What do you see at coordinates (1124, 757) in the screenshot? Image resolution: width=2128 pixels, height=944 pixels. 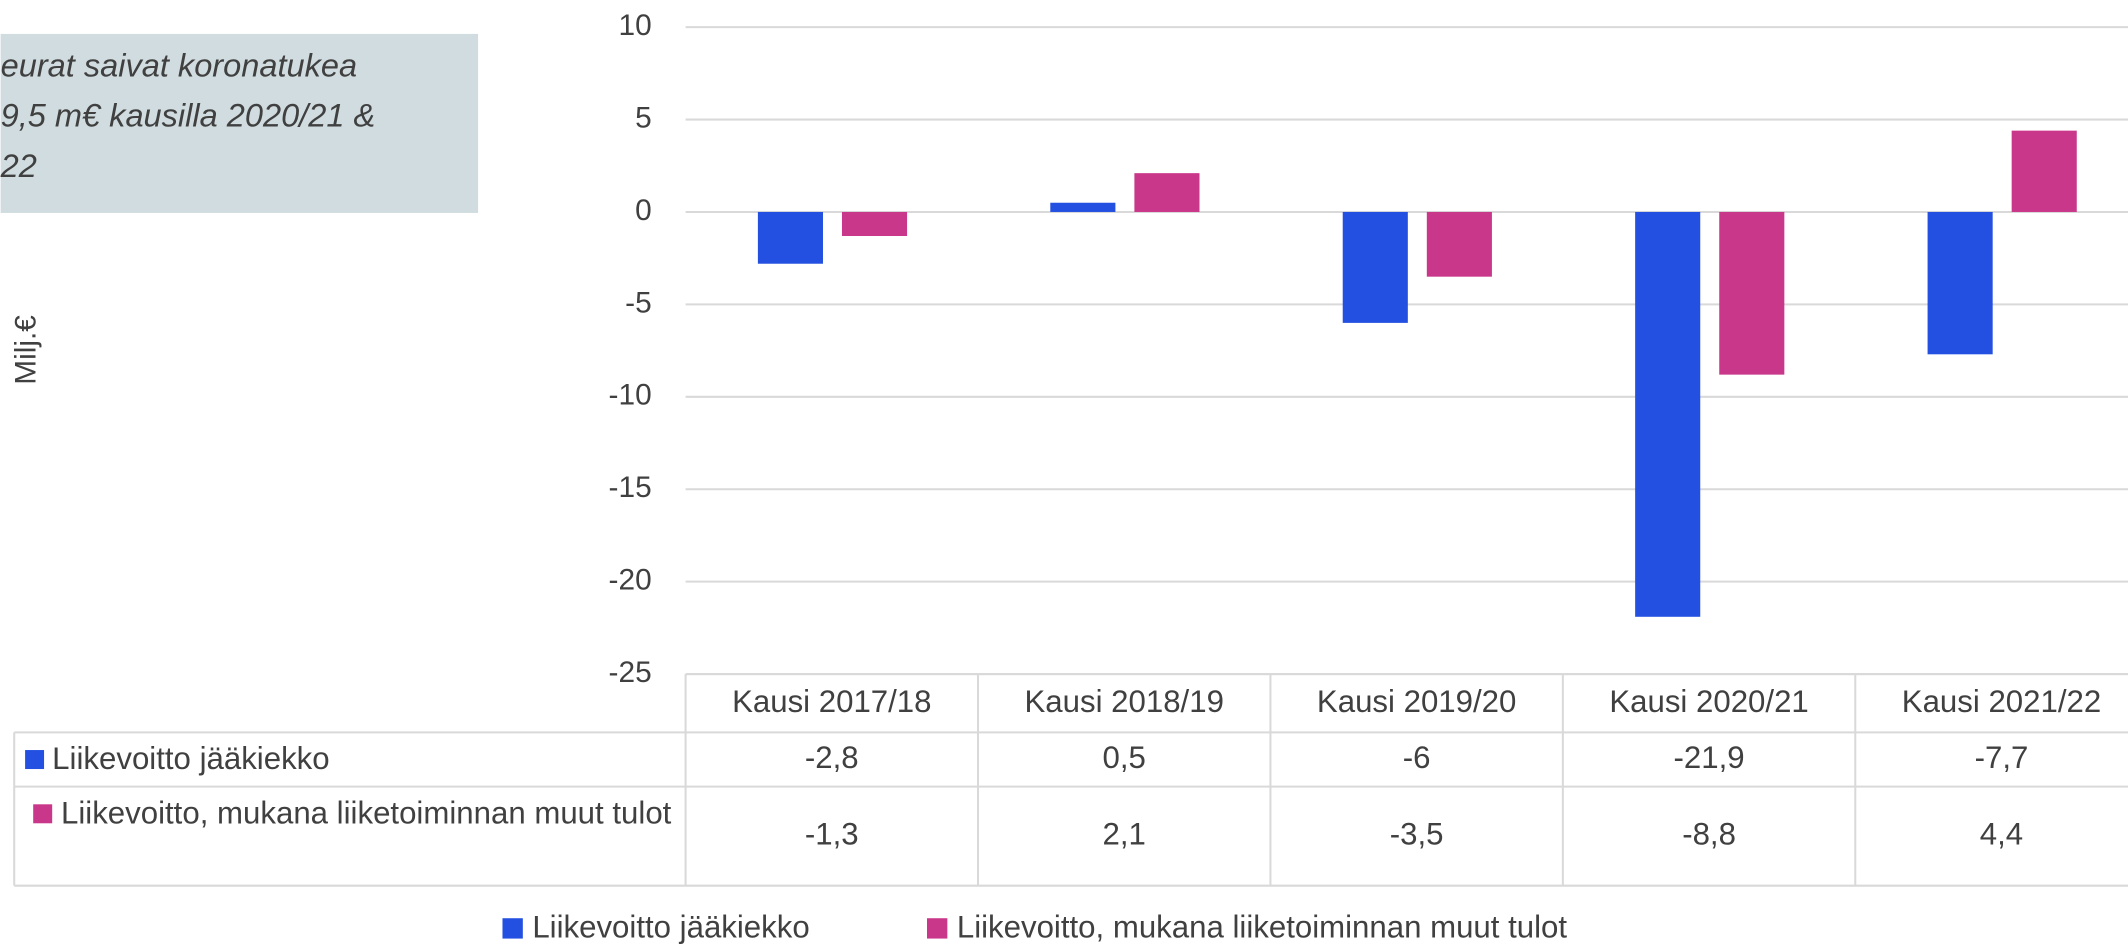 I see `table-value: 0,5` at bounding box center [1124, 757].